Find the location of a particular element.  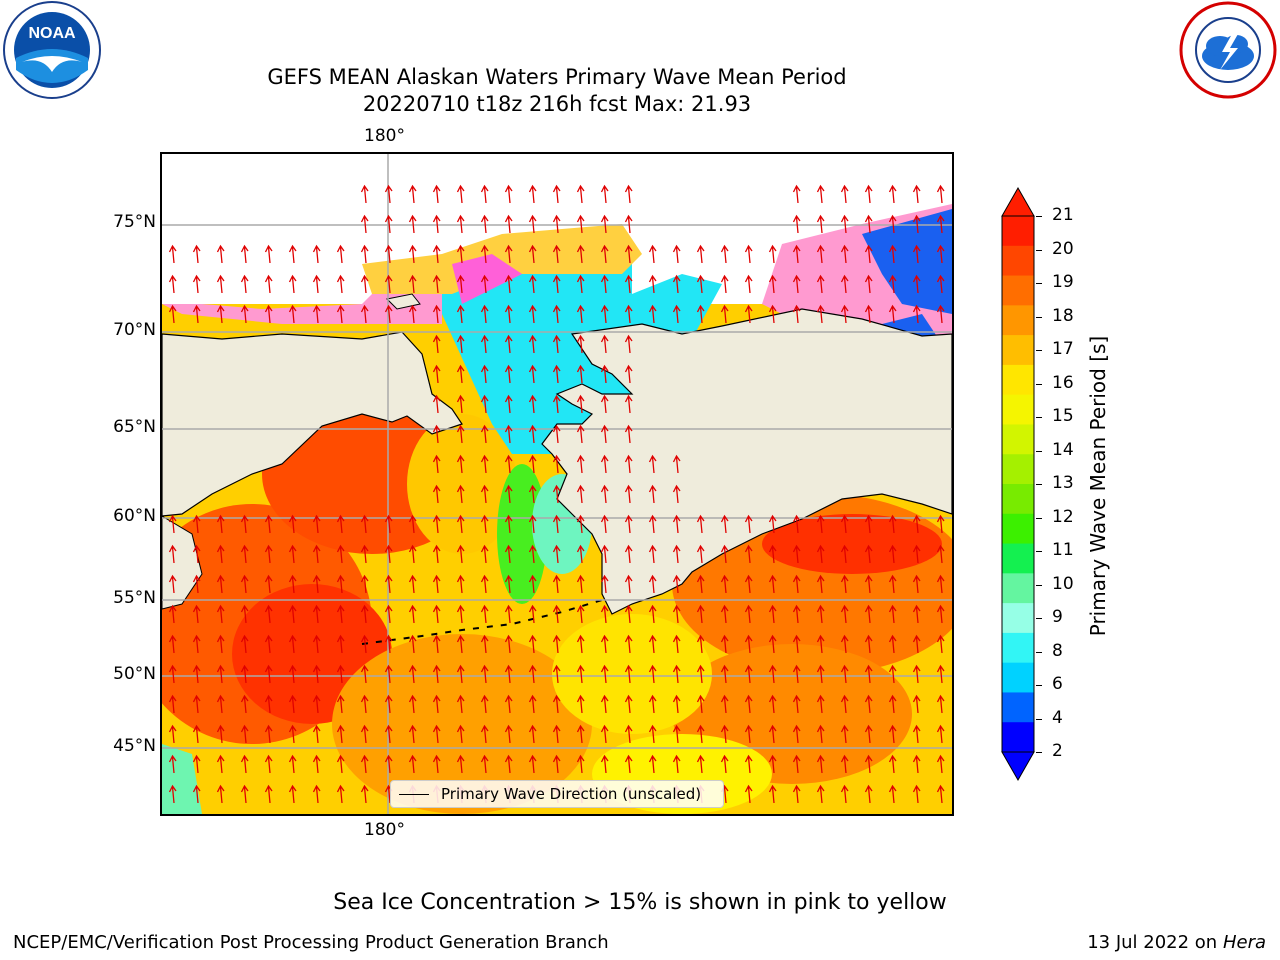

colorbar-tick-label: 19 is located at coordinates (1063, 282).